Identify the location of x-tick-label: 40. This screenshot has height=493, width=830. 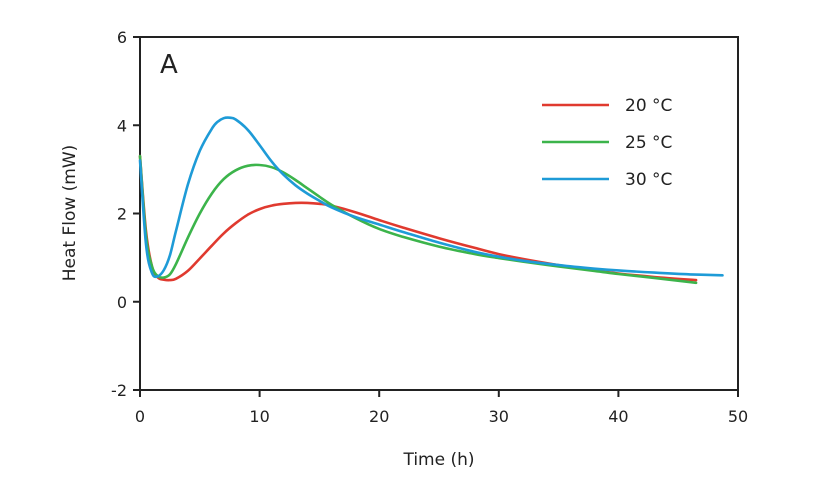
(618, 416).